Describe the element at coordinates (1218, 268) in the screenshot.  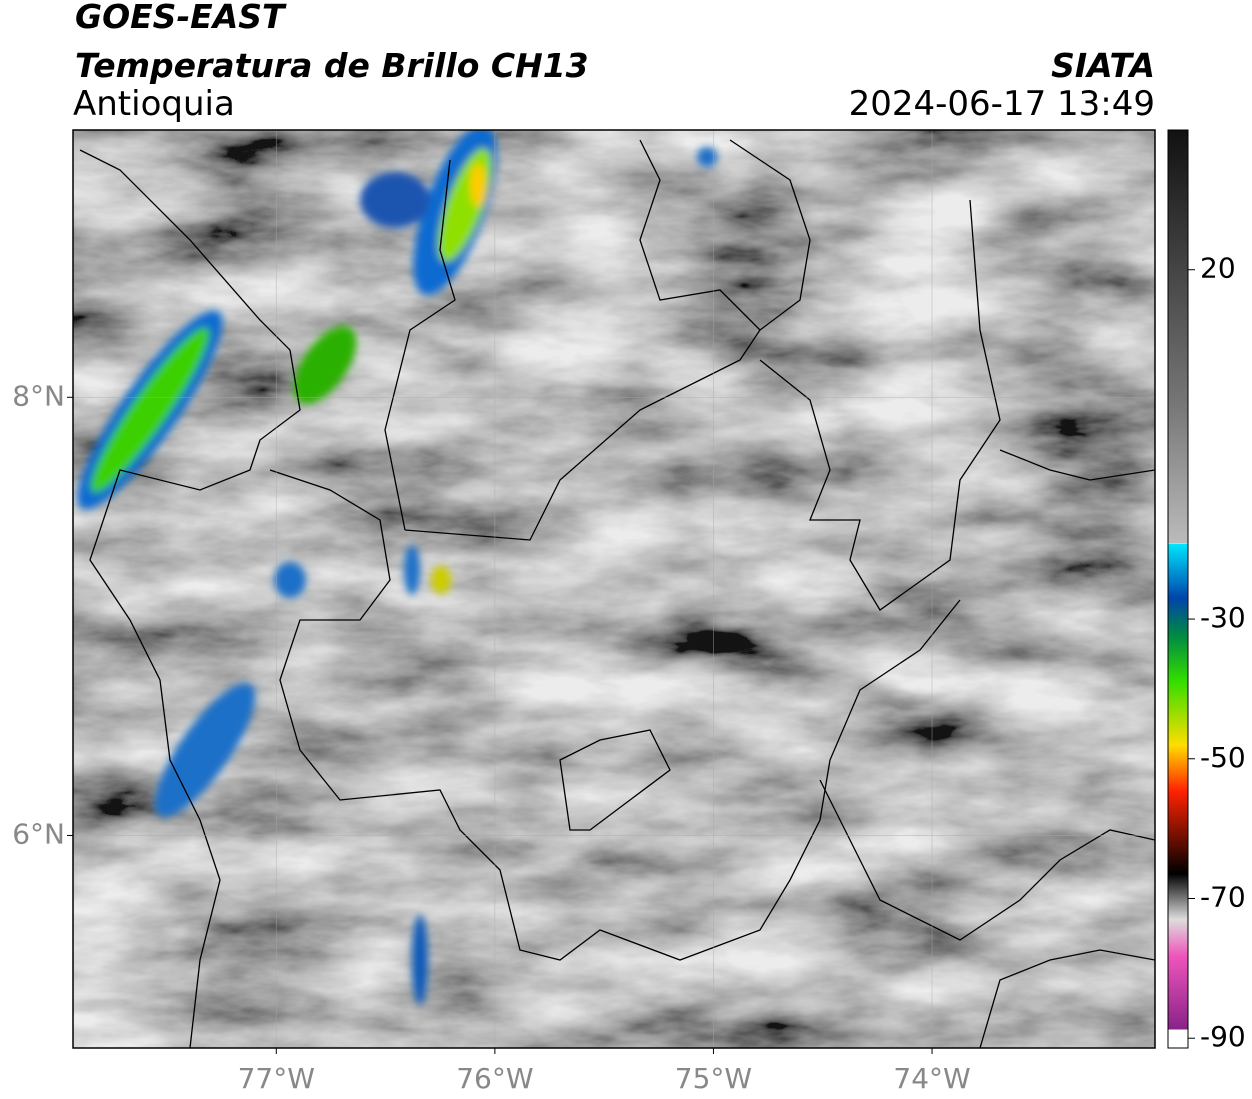
I see `colorbar-tick-label: 20` at that location.